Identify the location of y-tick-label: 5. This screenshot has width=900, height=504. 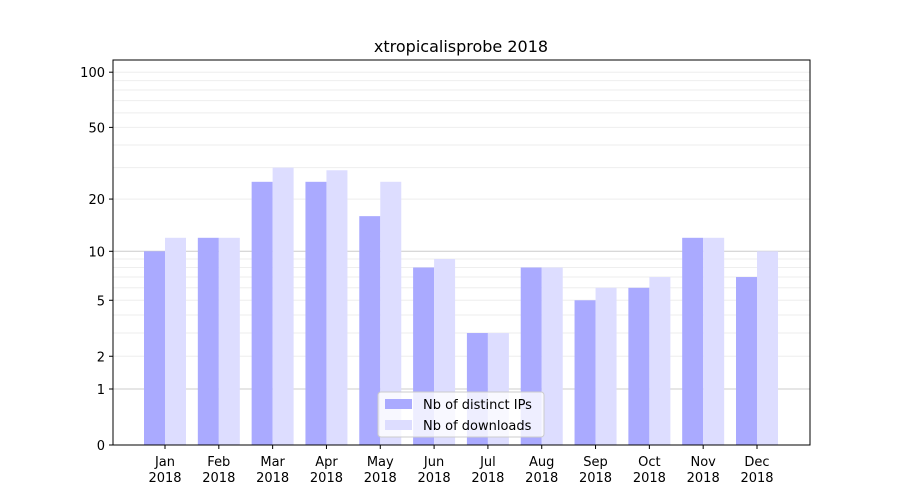
(101, 301).